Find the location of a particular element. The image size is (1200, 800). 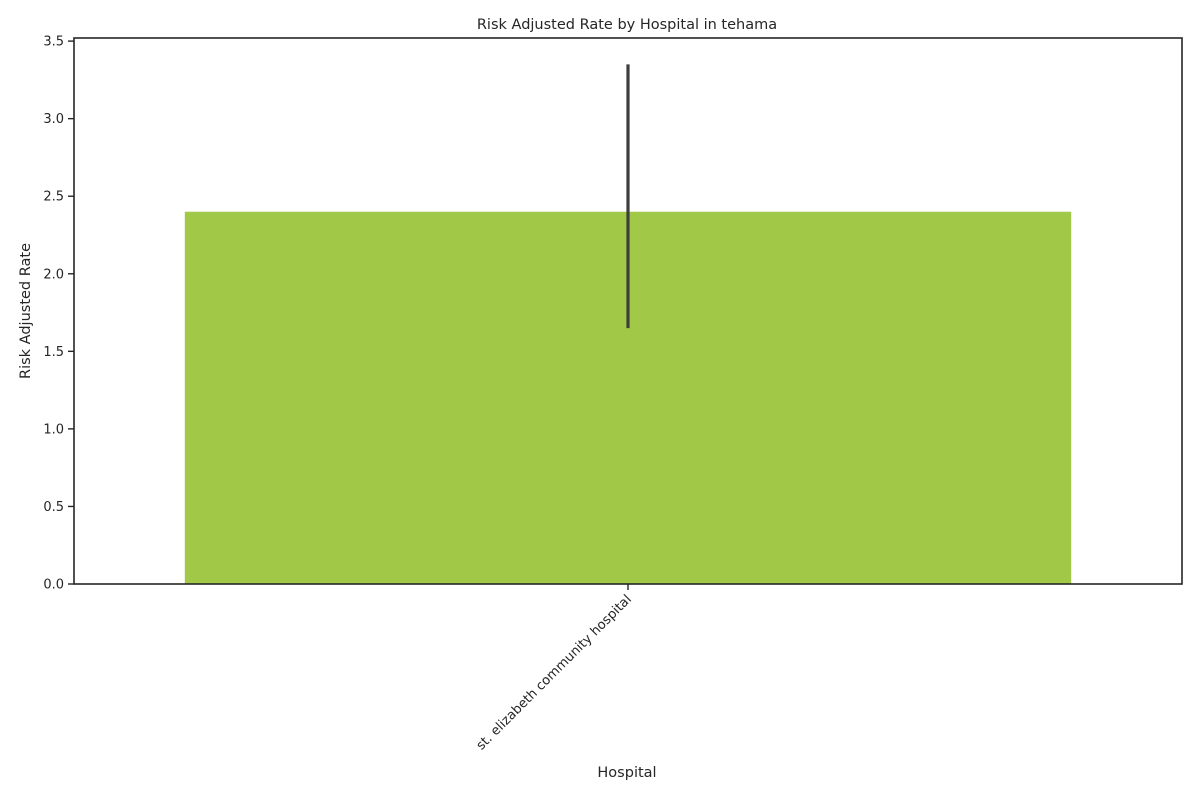

y-tick-label-5: 2.5 is located at coordinates (53, 197).